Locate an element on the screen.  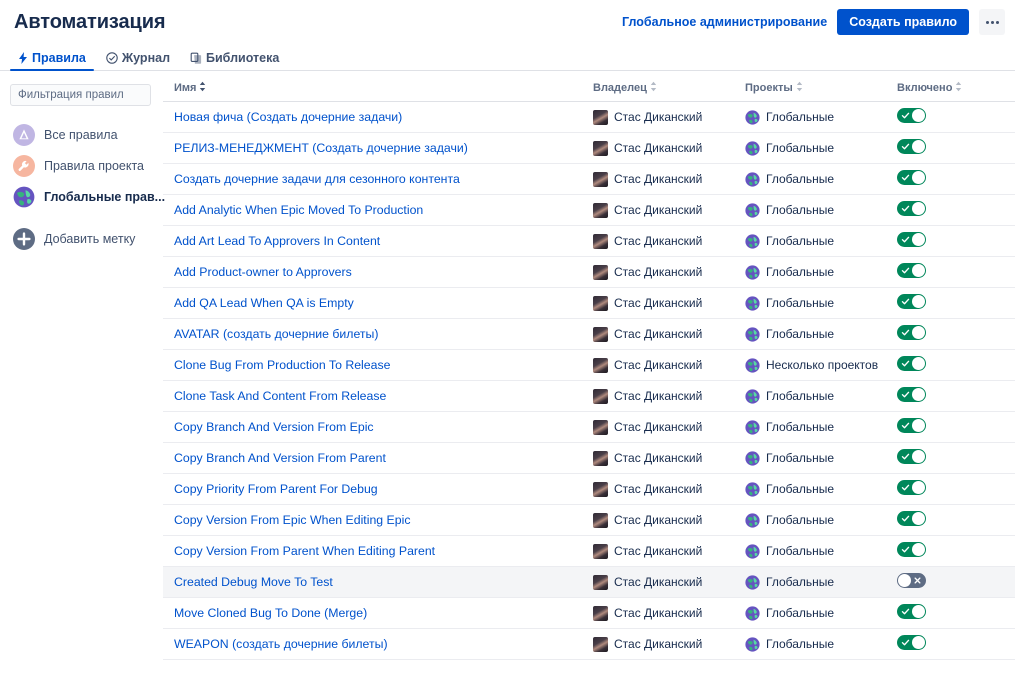
rule-name-link: Copy Version From Epic When Editing Epic is located at coordinates (292, 520).